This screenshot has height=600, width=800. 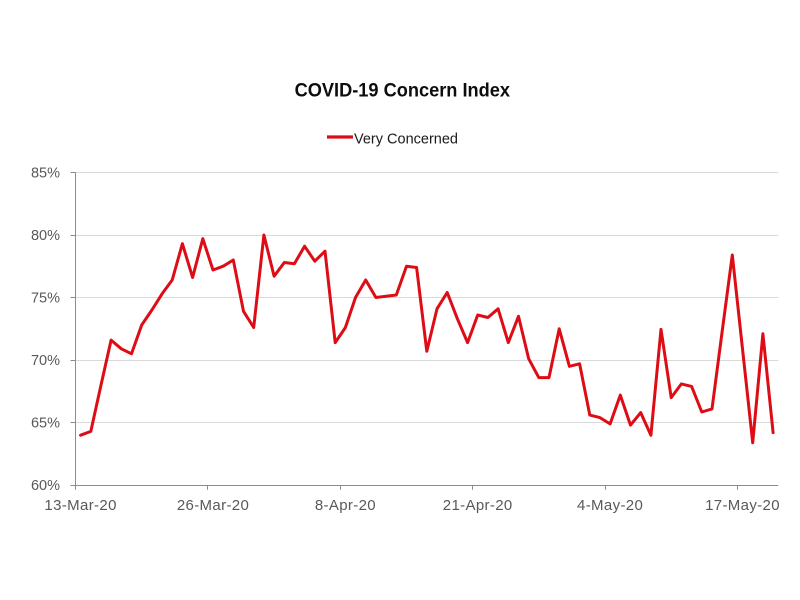 I want to click on svg-text: 65%, so click(x=45, y=424).